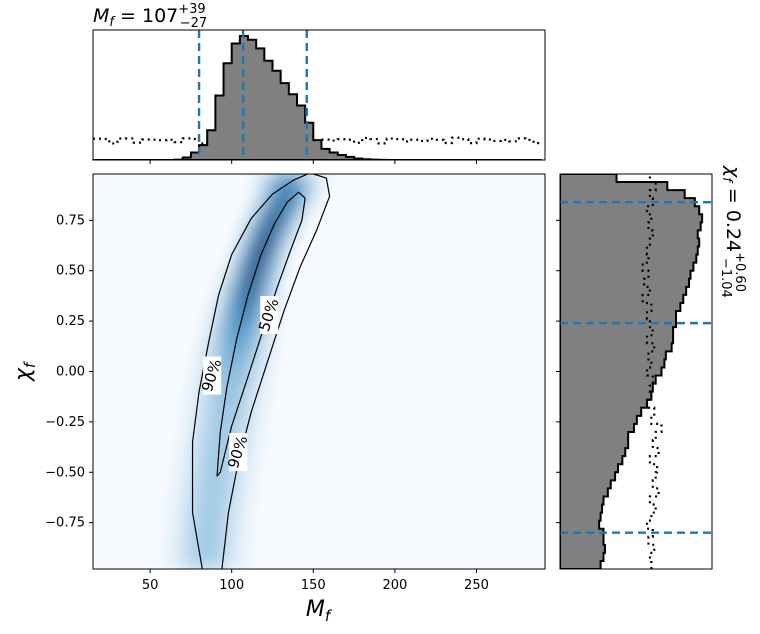 Image resolution: width=760 pixels, height=634 pixels. What do you see at coordinates (146, 16) in the screenshot?
I see `top-title-value: = 107` at bounding box center [146, 16].